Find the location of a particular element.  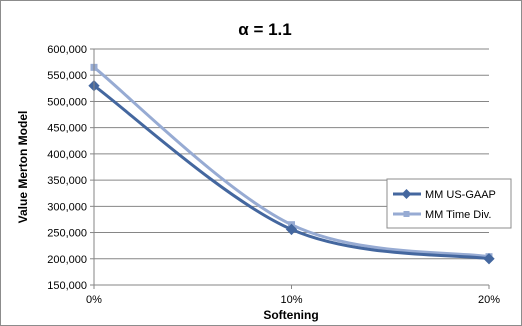

y-tick-label: 600,000 is located at coordinates (67, 50).